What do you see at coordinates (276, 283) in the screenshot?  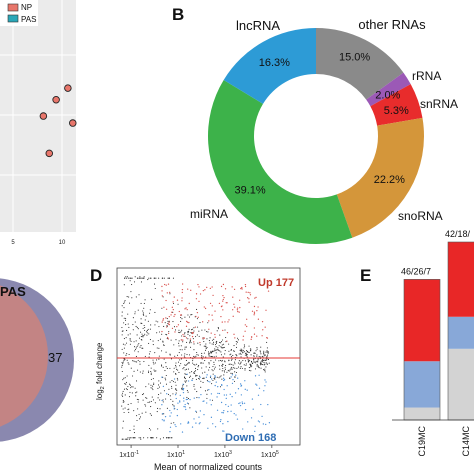 I see `up-count-label: Up 177` at bounding box center [276, 283].